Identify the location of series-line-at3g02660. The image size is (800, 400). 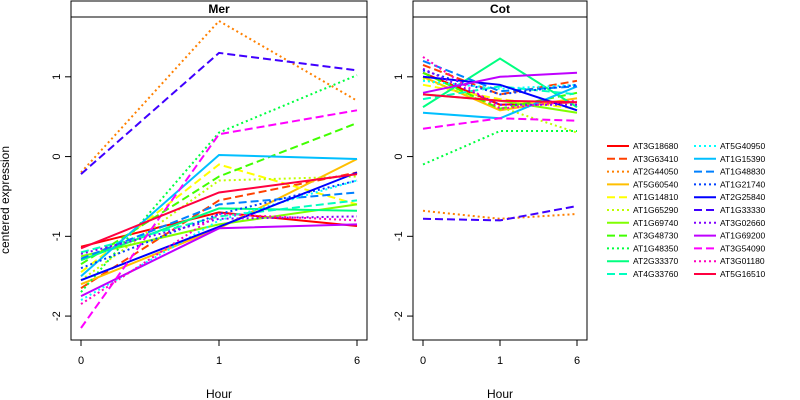
(499, 86).